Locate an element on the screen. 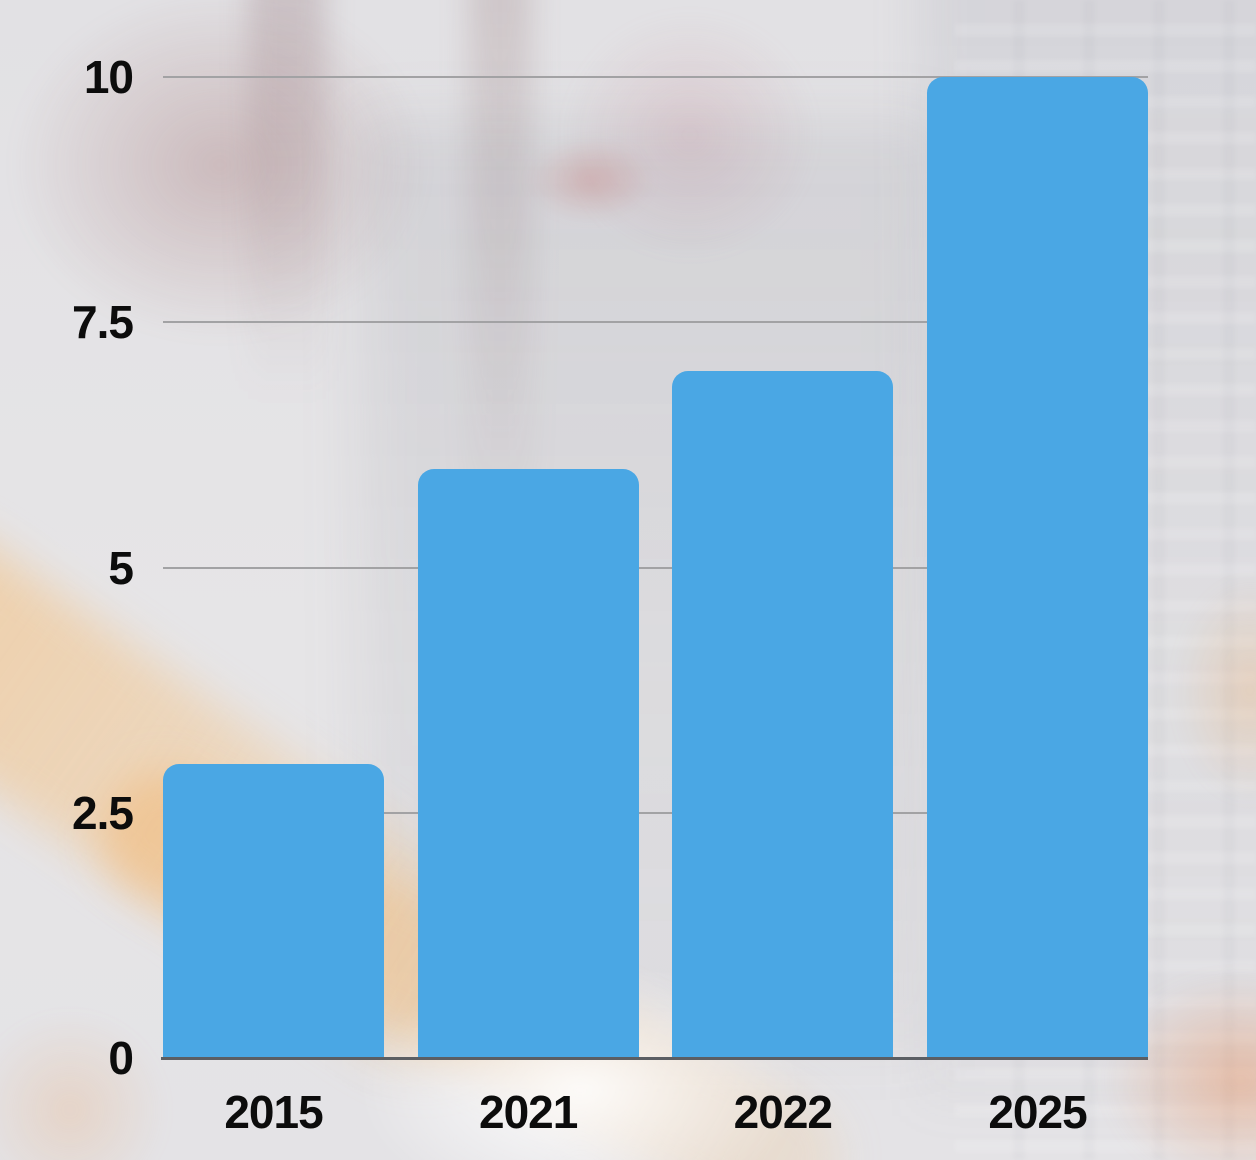 The width and height of the screenshot is (1256, 1160). bg-orange-glow-right is located at coordinates (1203, 690).